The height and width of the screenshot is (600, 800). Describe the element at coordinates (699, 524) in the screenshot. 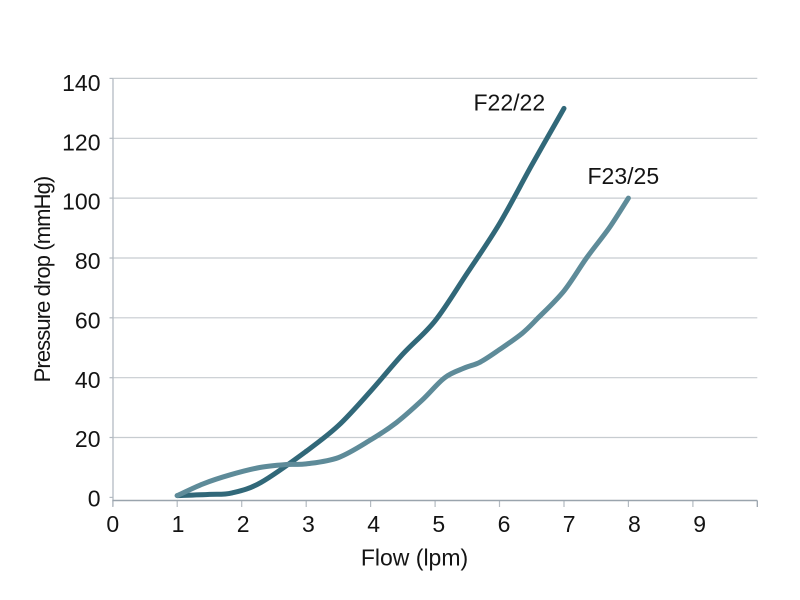

I see `svg-text: 9` at that location.